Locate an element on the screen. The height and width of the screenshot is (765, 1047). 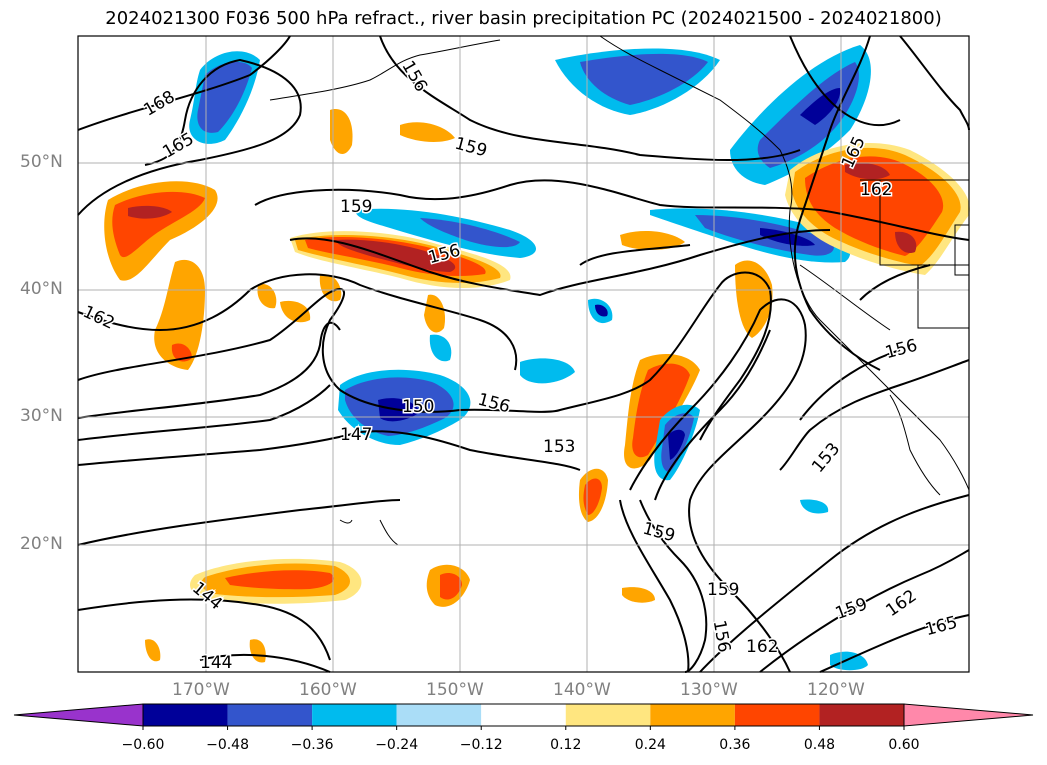
colorbar-tick-label: −0.12 is located at coordinates (481, 745).